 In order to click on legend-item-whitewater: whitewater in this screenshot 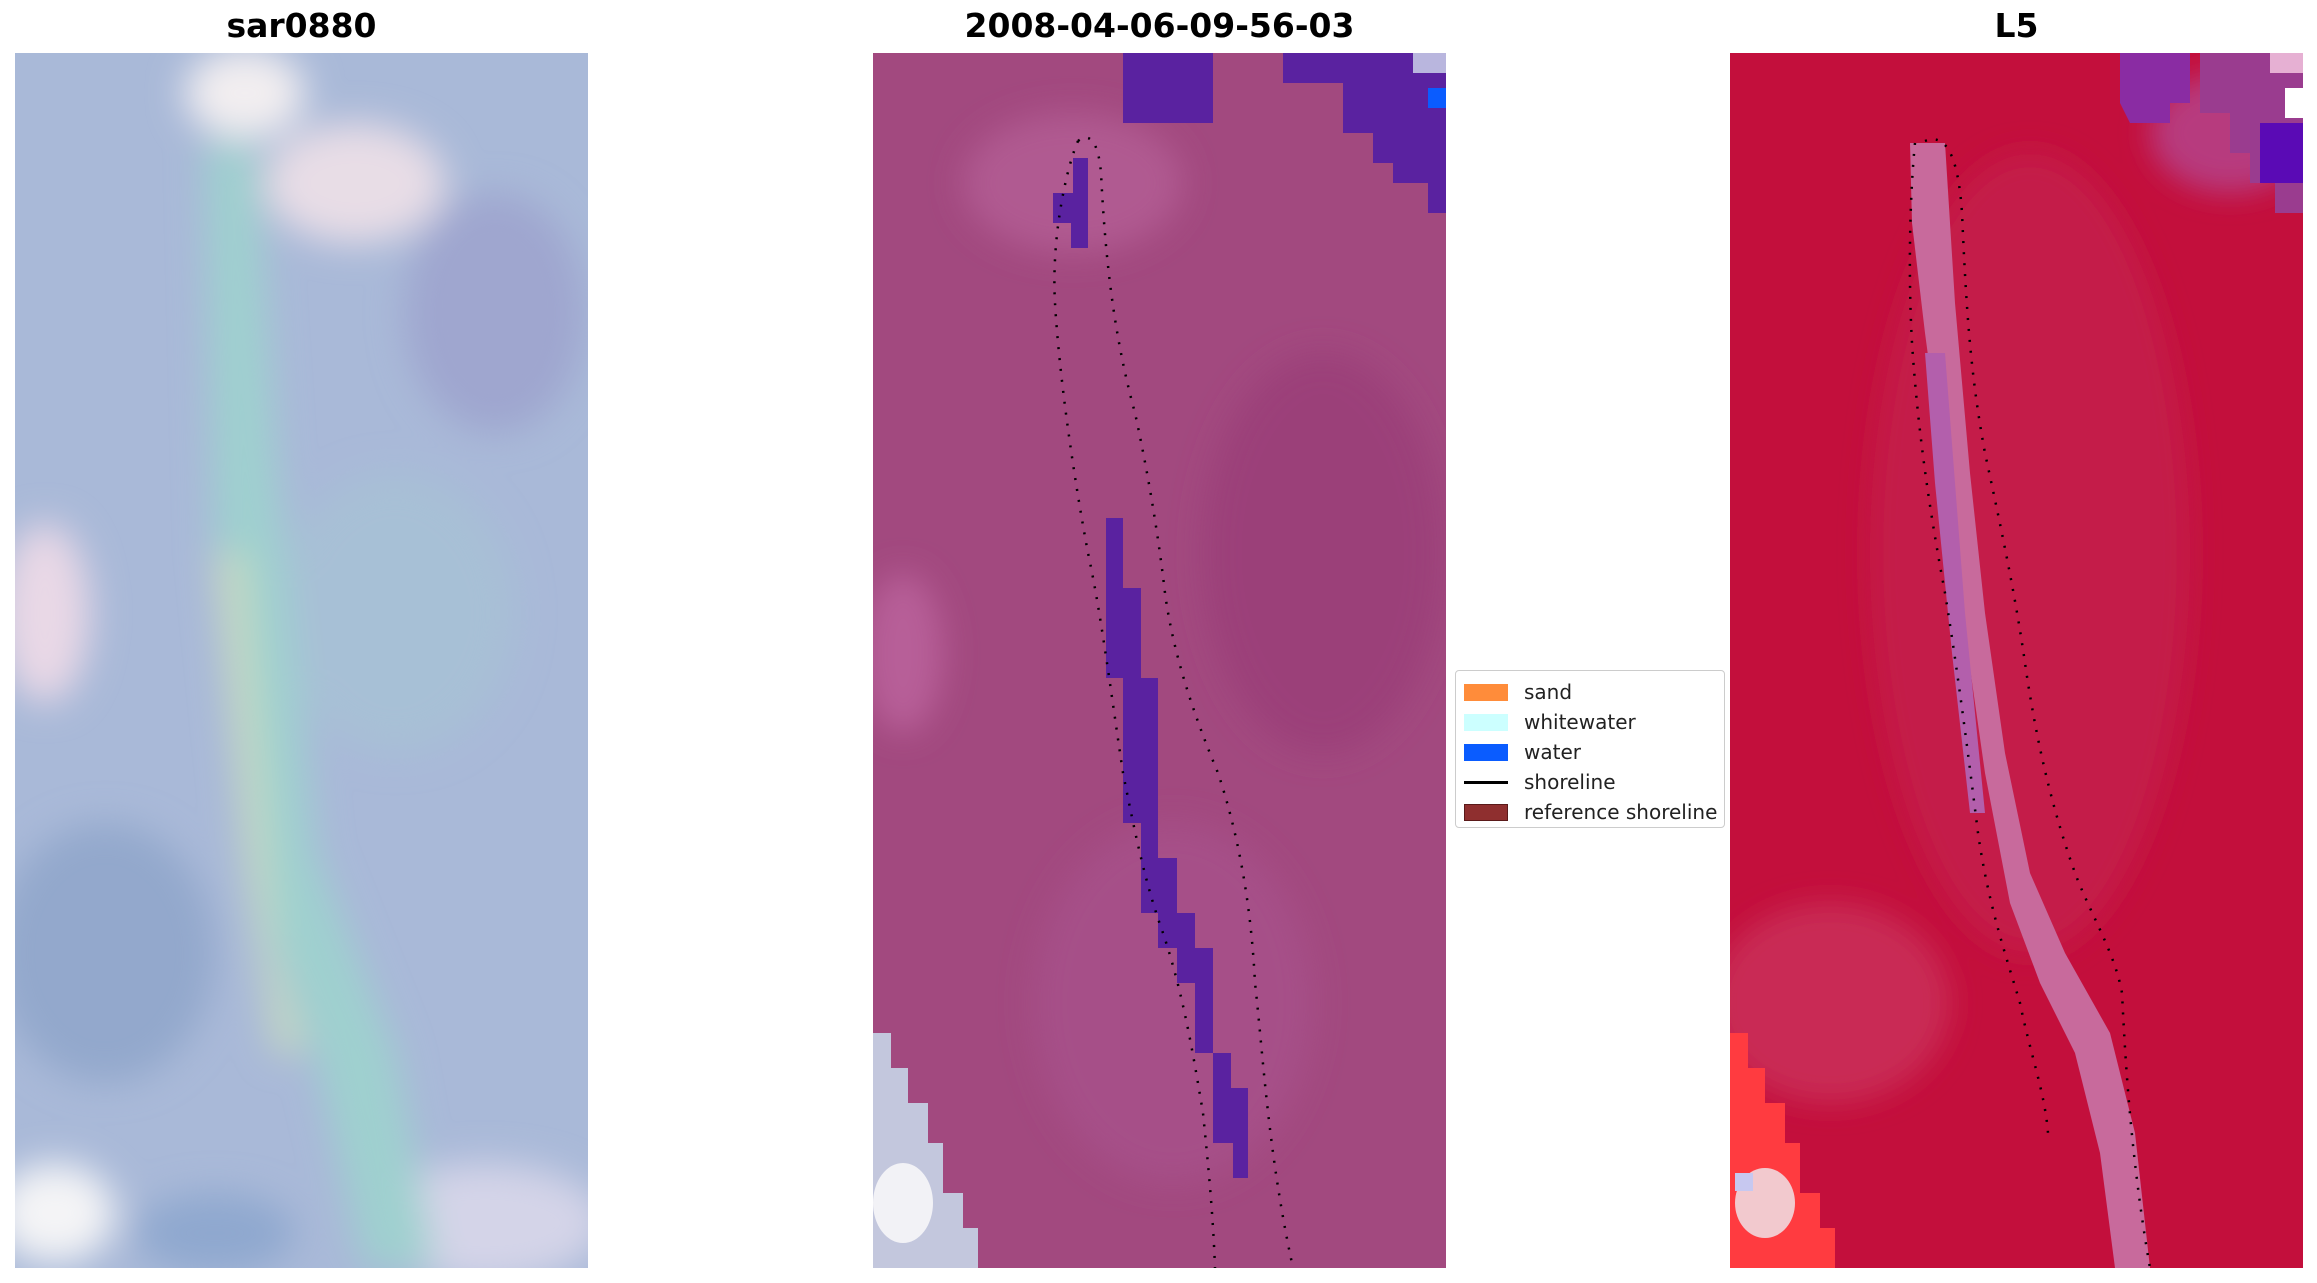, I will do `click(1590, 722)`.